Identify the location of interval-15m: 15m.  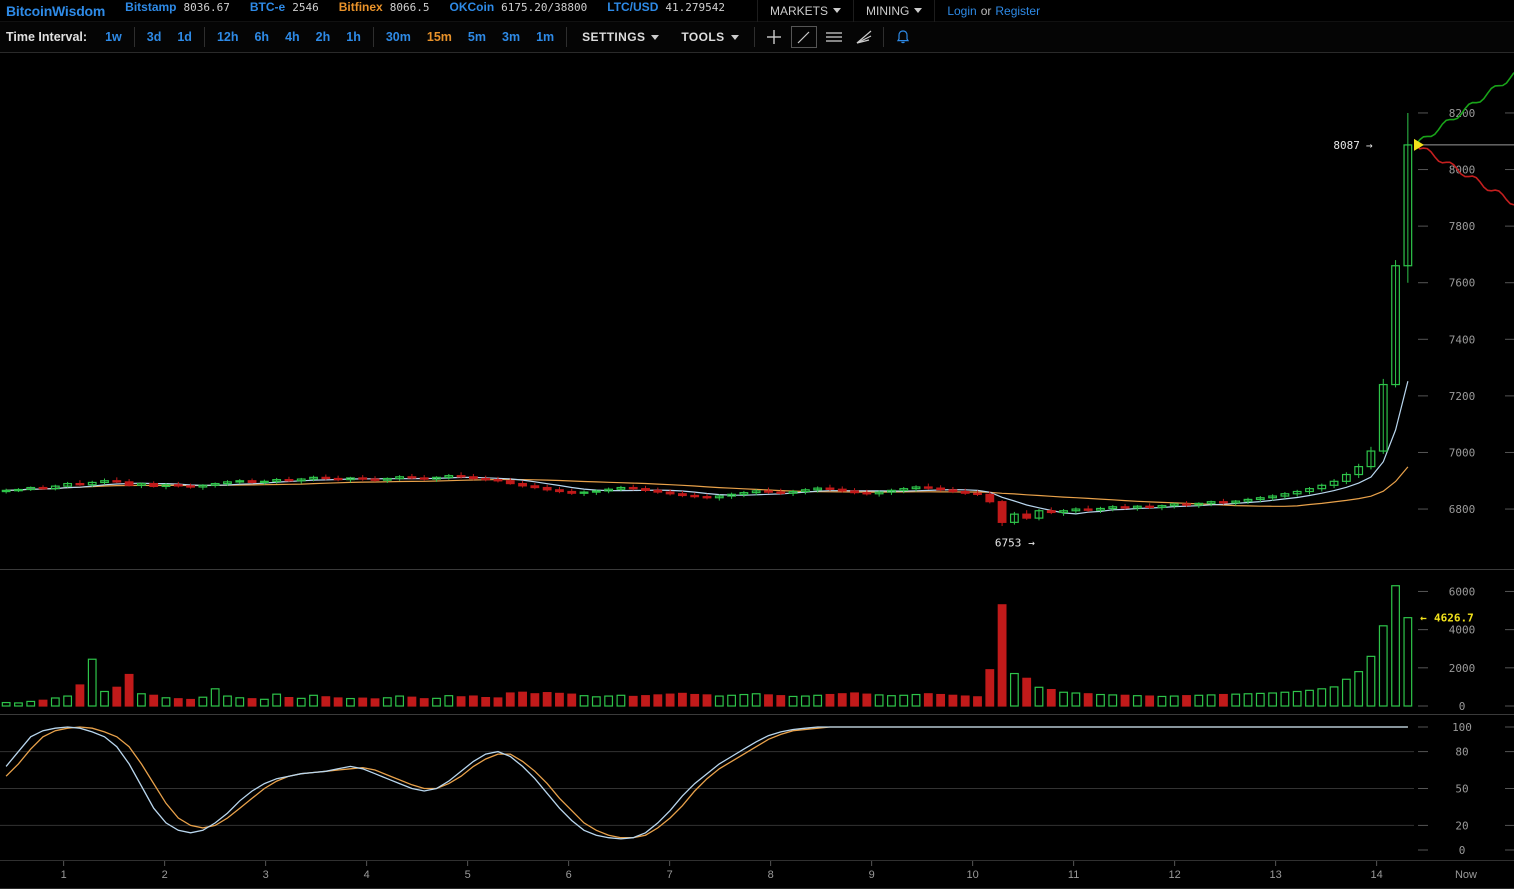
(439, 37).